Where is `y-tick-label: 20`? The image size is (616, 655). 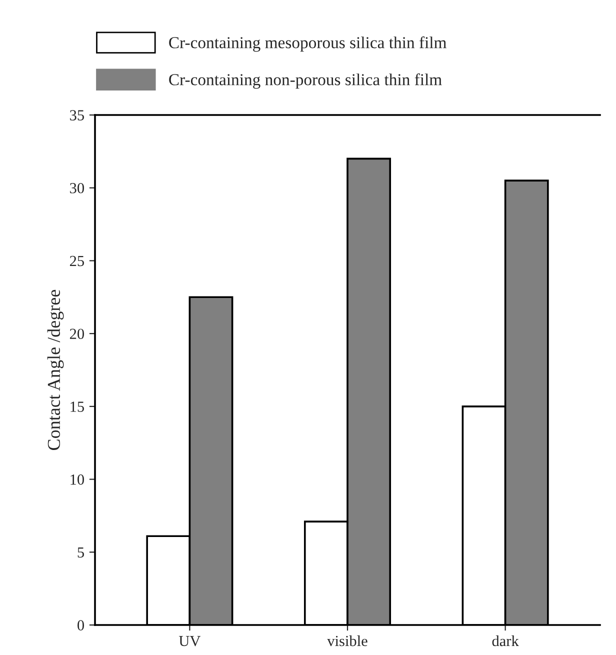 y-tick-label: 20 is located at coordinates (77, 334).